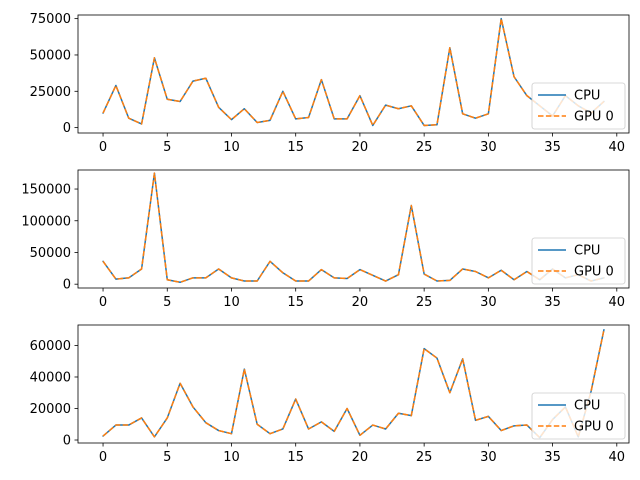  What do you see at coordinates (46, 221) in the screenshot?
I see `y-tick-label: 100000` at bounding box center [46, 221].